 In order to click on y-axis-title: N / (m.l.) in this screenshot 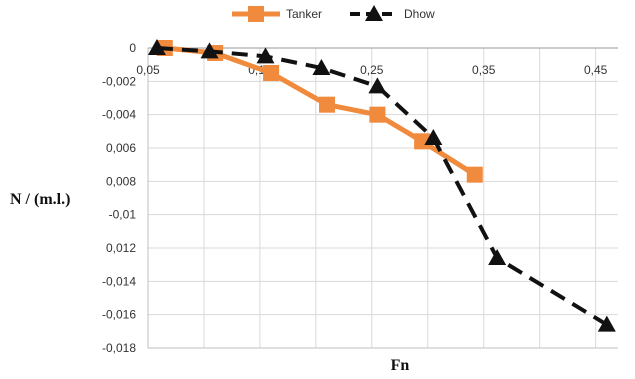, I will do `click(40, 199)`.